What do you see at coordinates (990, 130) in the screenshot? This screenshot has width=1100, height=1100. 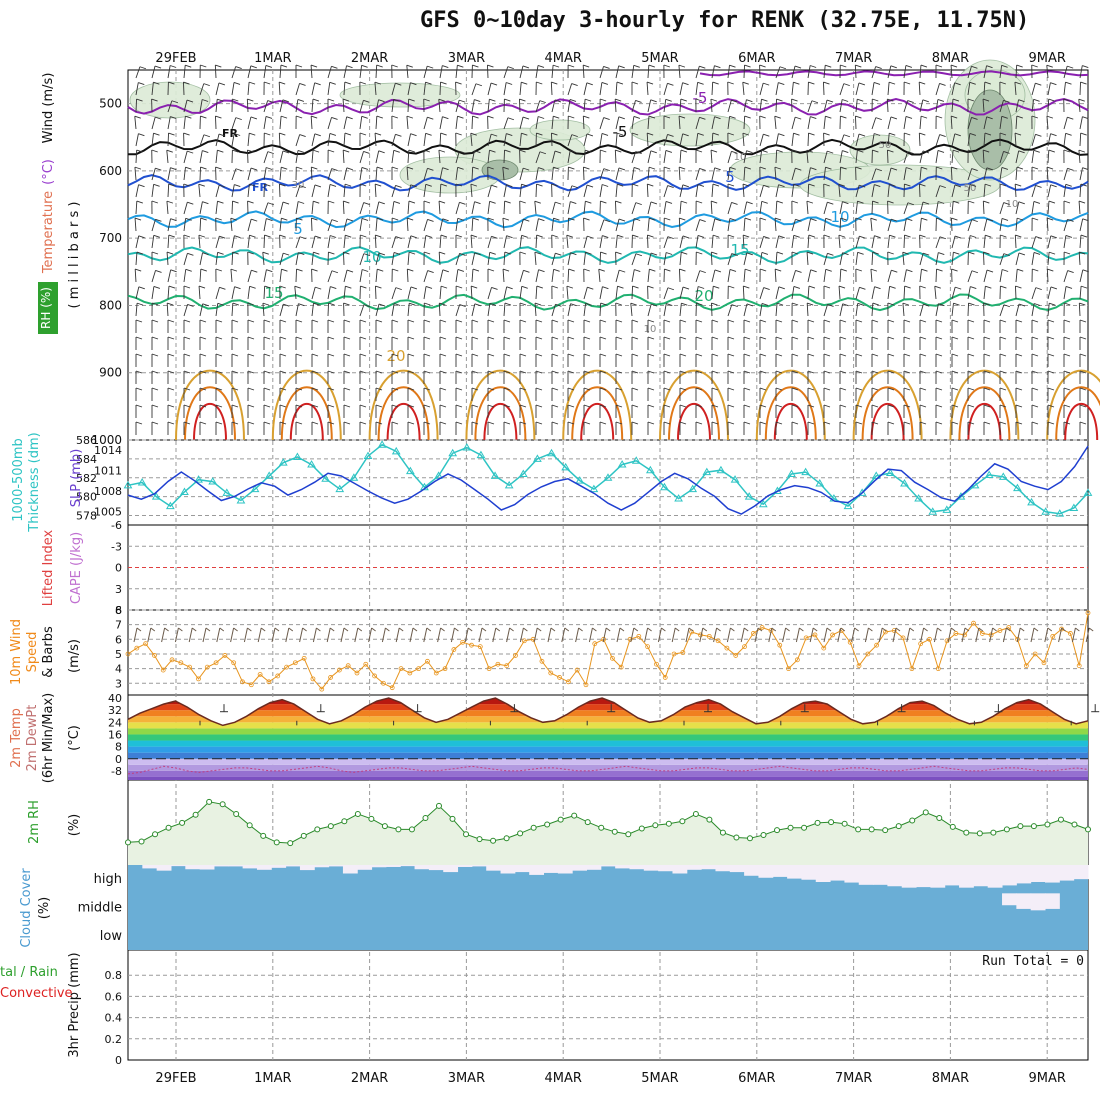 I see `rh-shading-dark` at bounding box center [990, 130].